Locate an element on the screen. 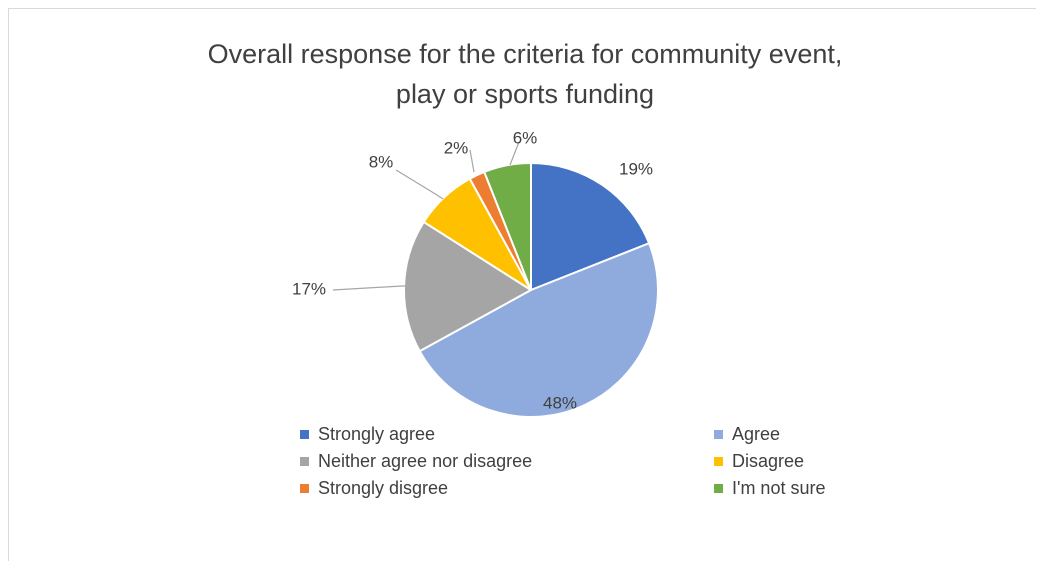 Image resolution: width=1038 pixels, height=563 pixels. legend-item-strongly-agree: Strongly agree is located at coordinates (367, 434).